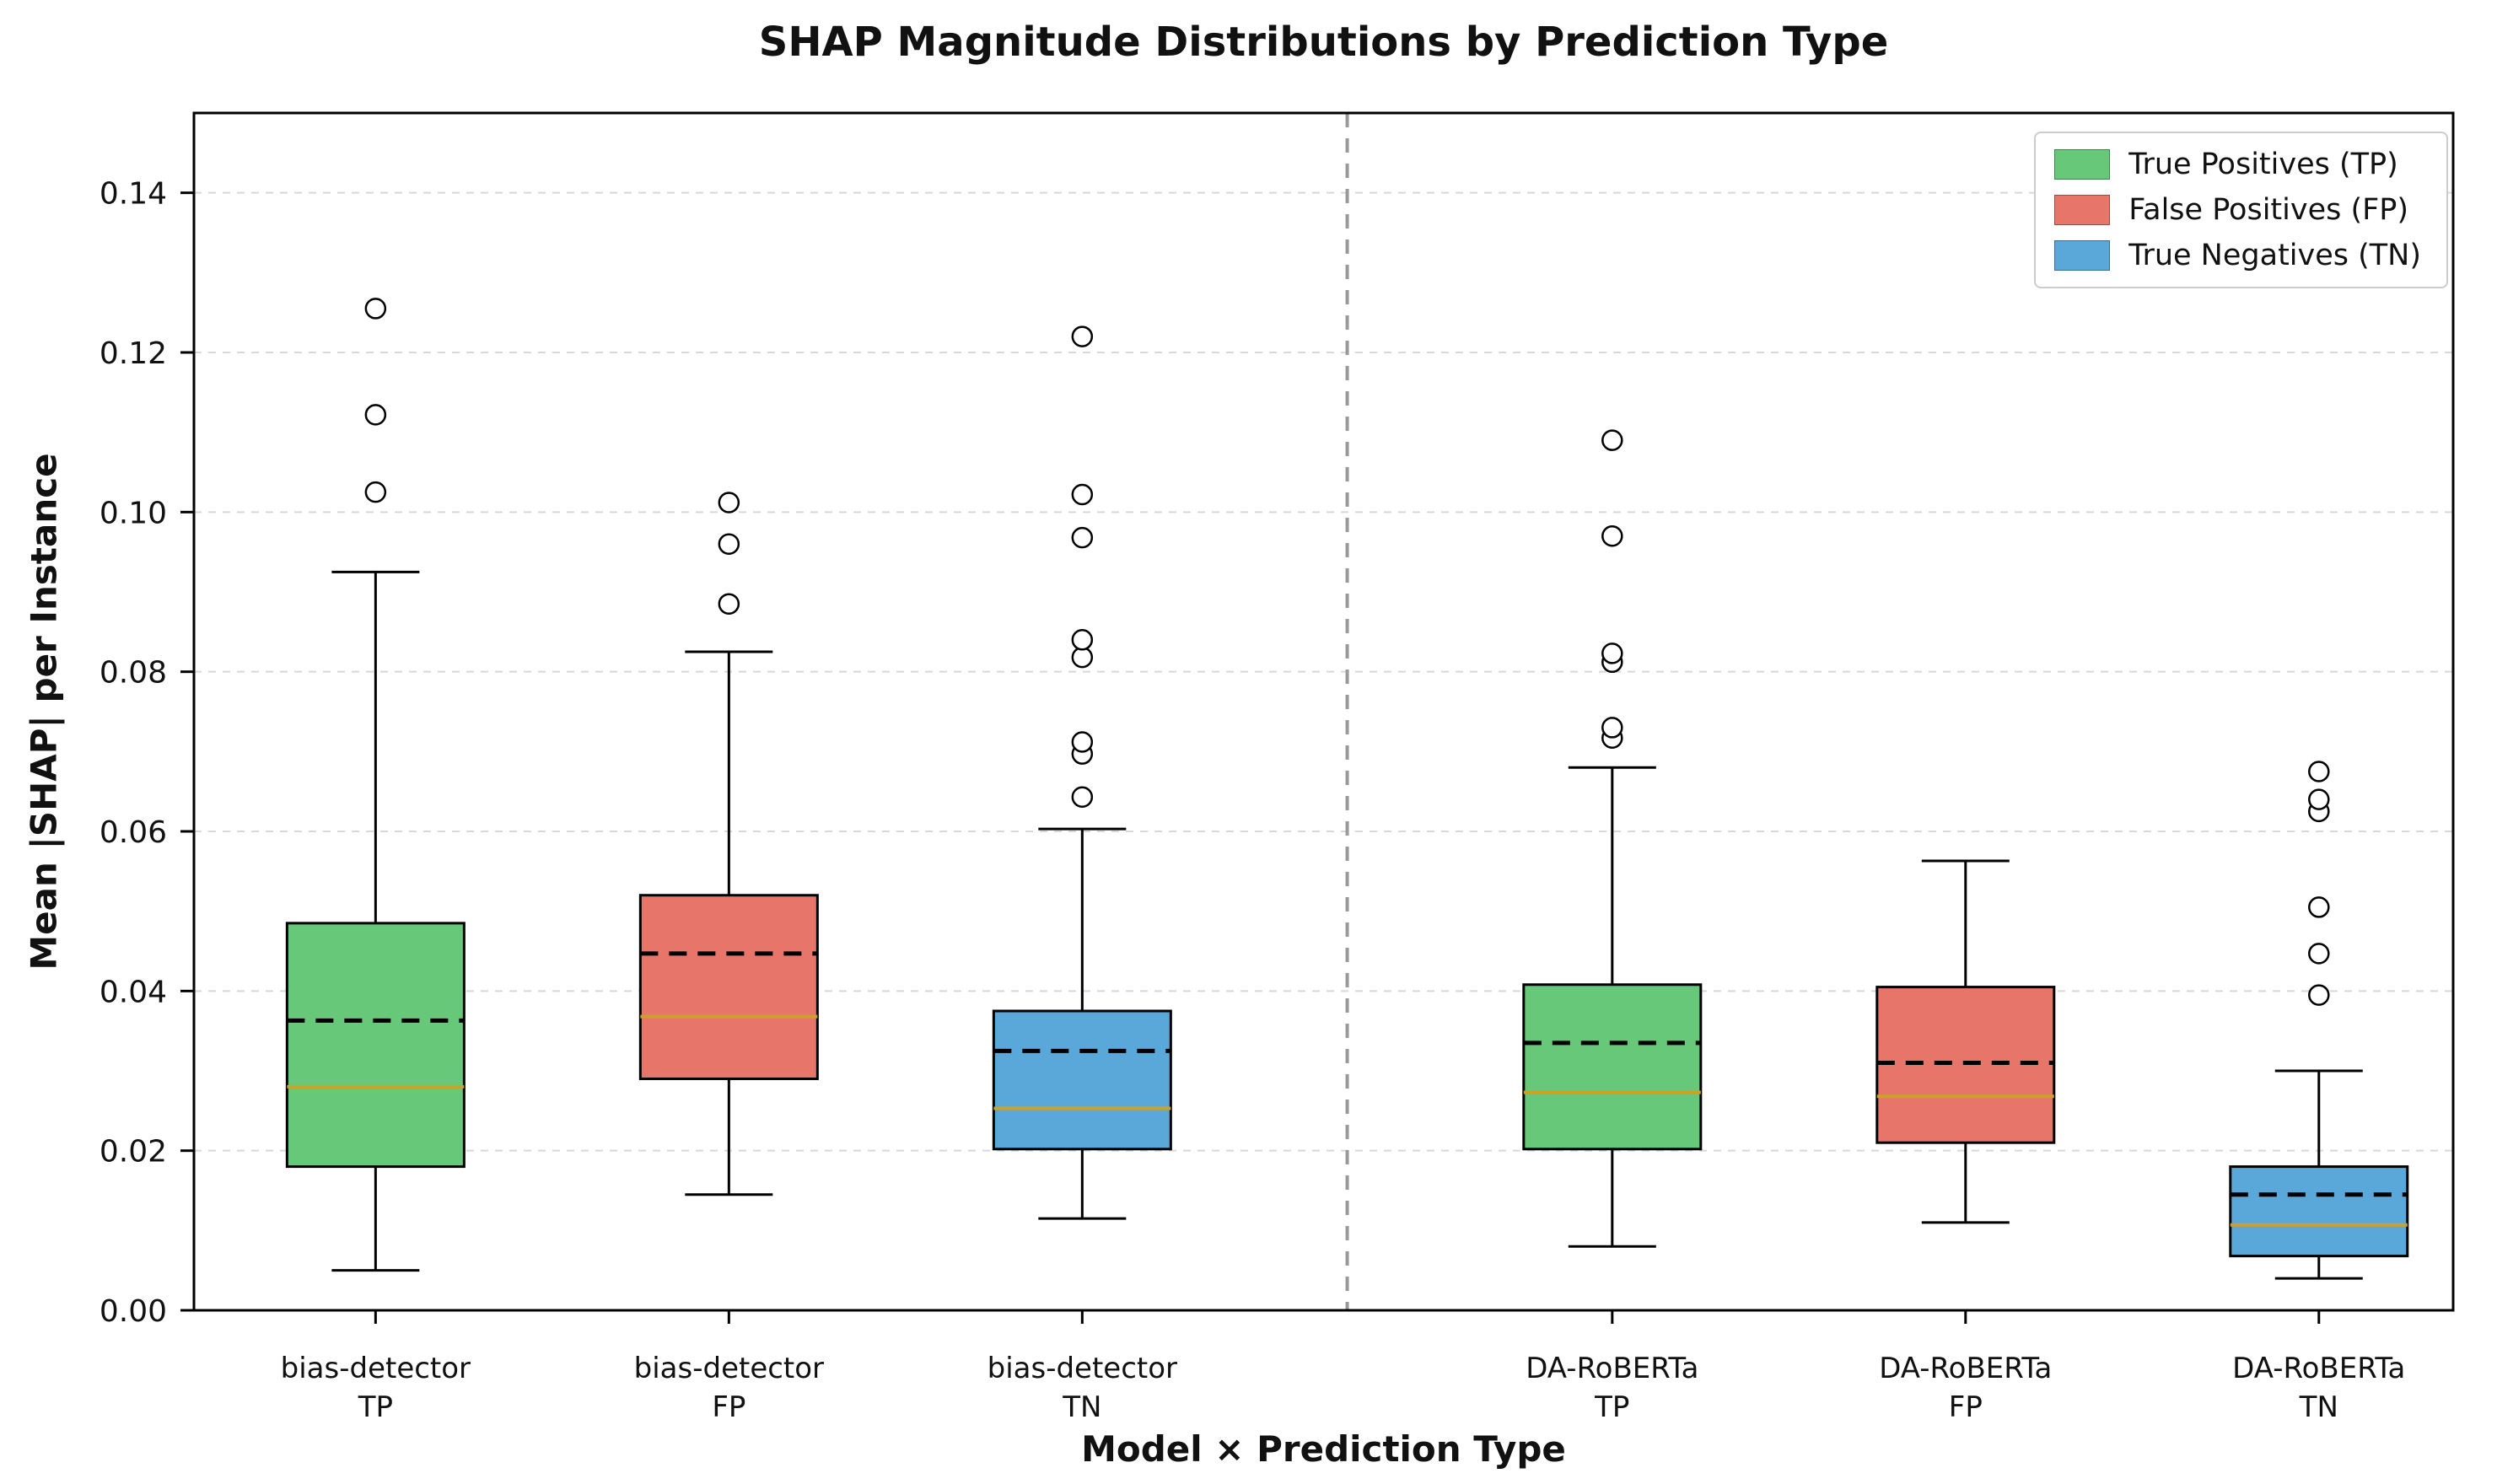 The image size is (2497, 1484). I want to click on y-tick-label: 0.00, so click(133, 1311).